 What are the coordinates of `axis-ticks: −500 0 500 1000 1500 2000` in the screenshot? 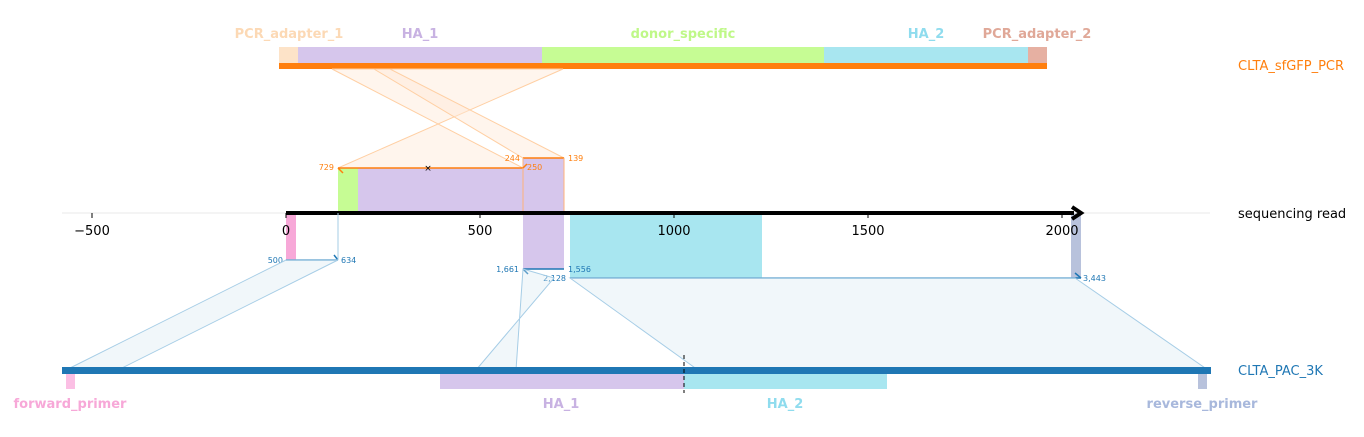 It's located at (576, 226).